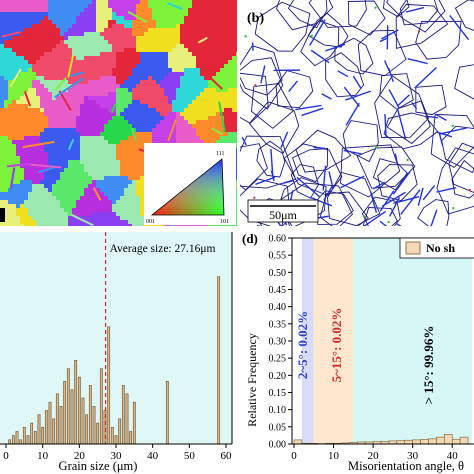 The width and height of the screenshot is (474, 474). I want to click on ipf-key-label-111: 111, so click(220, 154).